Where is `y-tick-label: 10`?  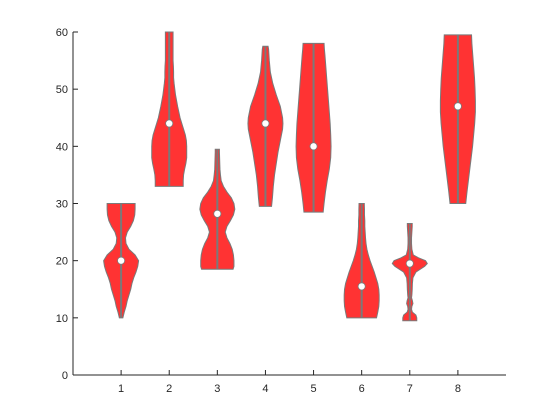 y-tick-label: 10 is located at coordinates (62, 319).